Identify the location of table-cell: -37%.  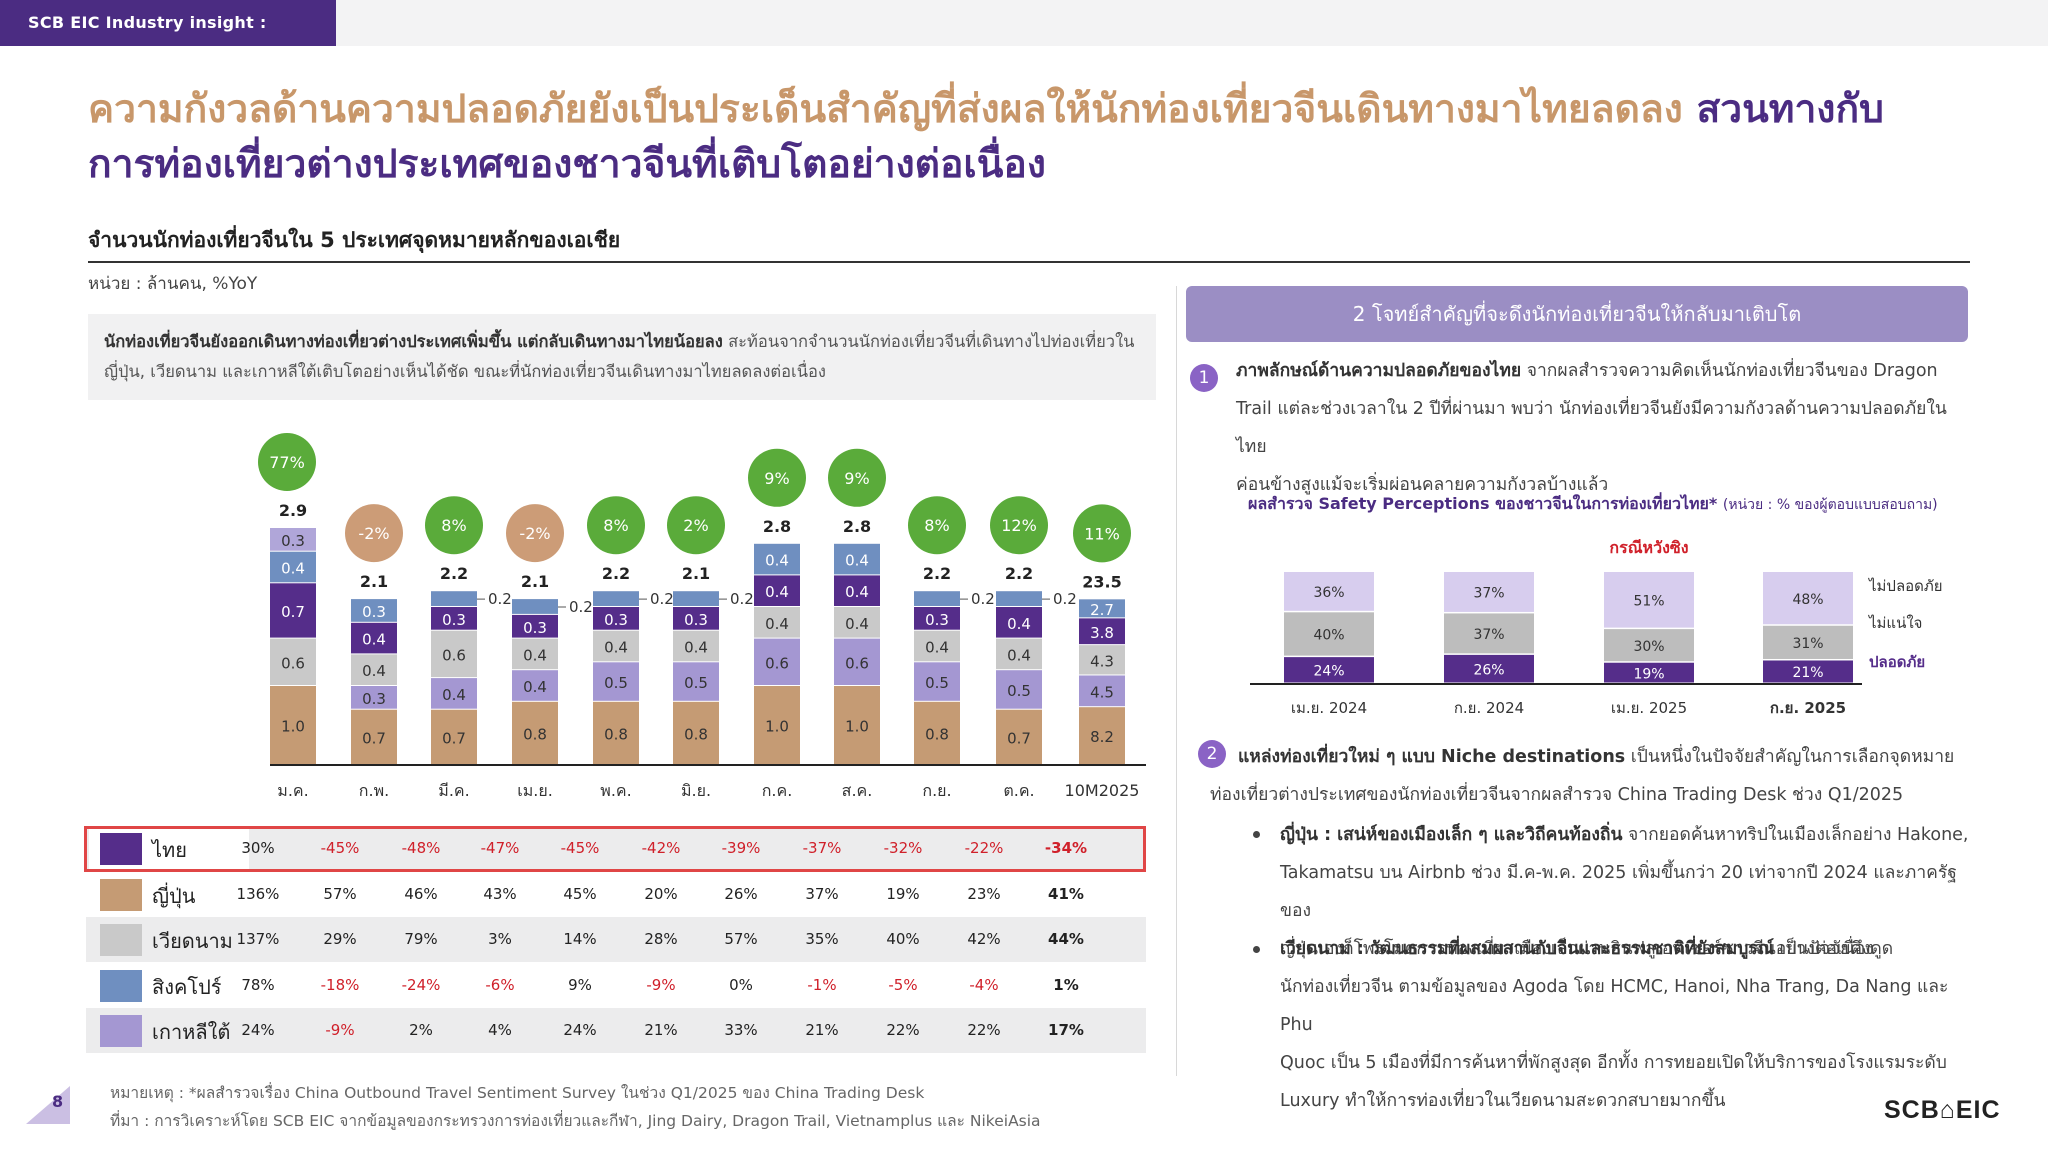
(822, 848).